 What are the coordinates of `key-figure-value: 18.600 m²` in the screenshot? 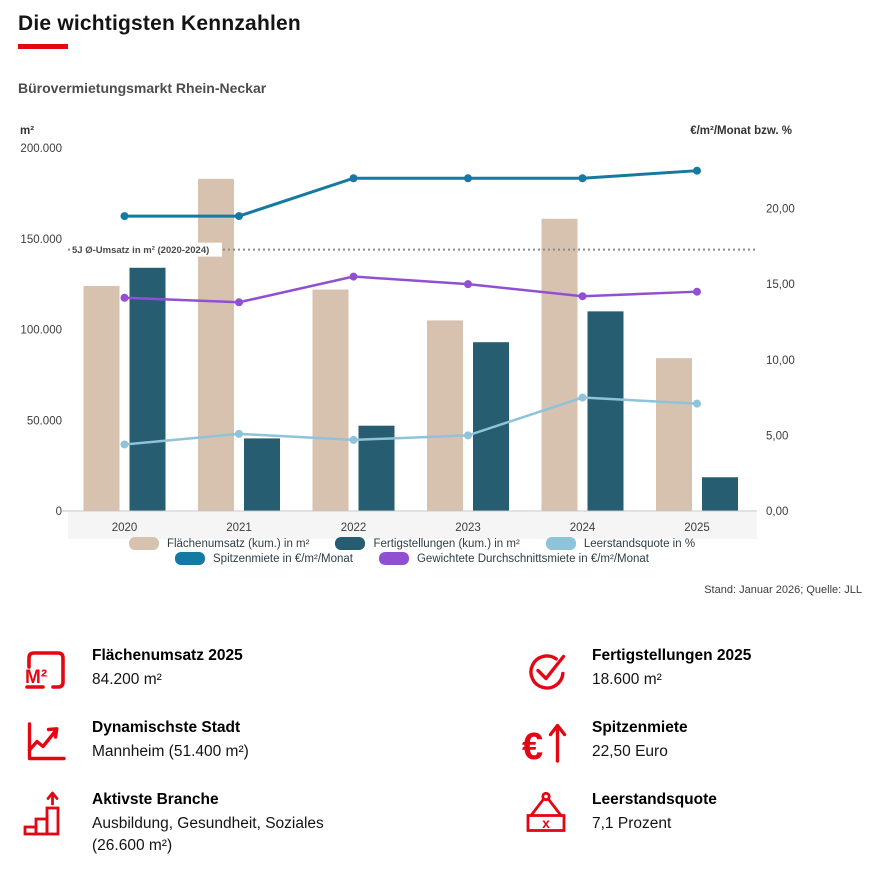 It's located at (627, 679).